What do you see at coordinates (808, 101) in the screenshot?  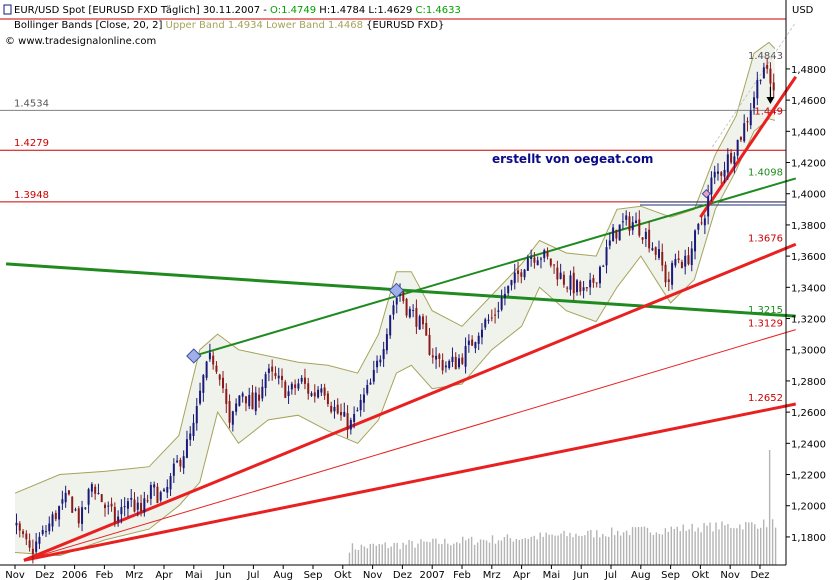 I see `y-tick-label: 1,4600` at bounding box center [808, 101].